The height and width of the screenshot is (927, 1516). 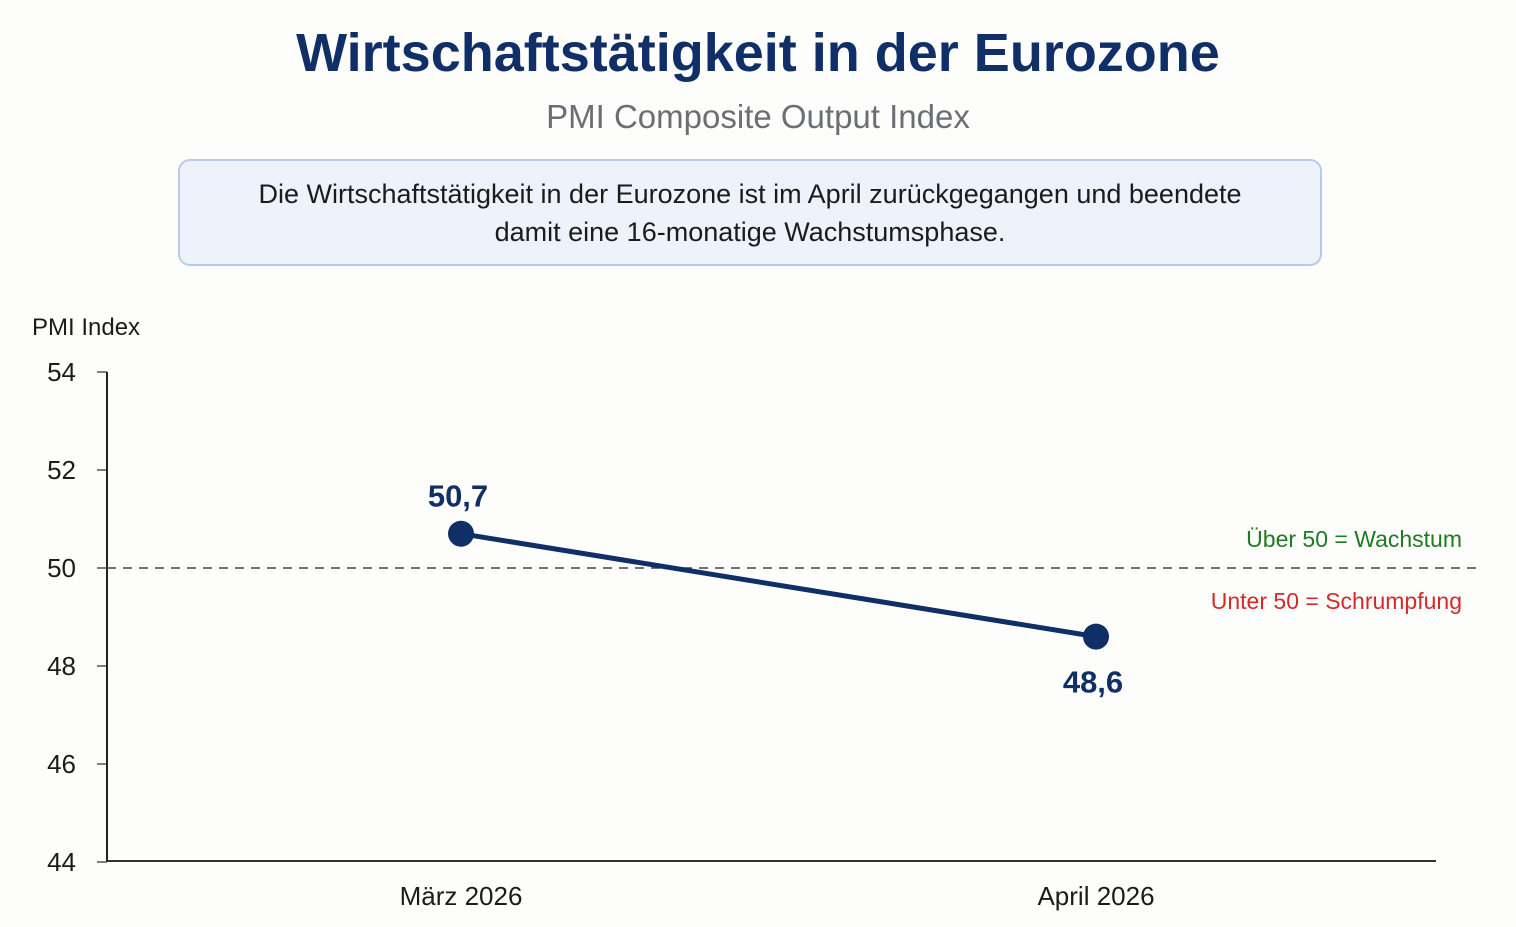 I want to click on chart-subtitle: PMI Composite Output Index, so click(x=758, y=116).